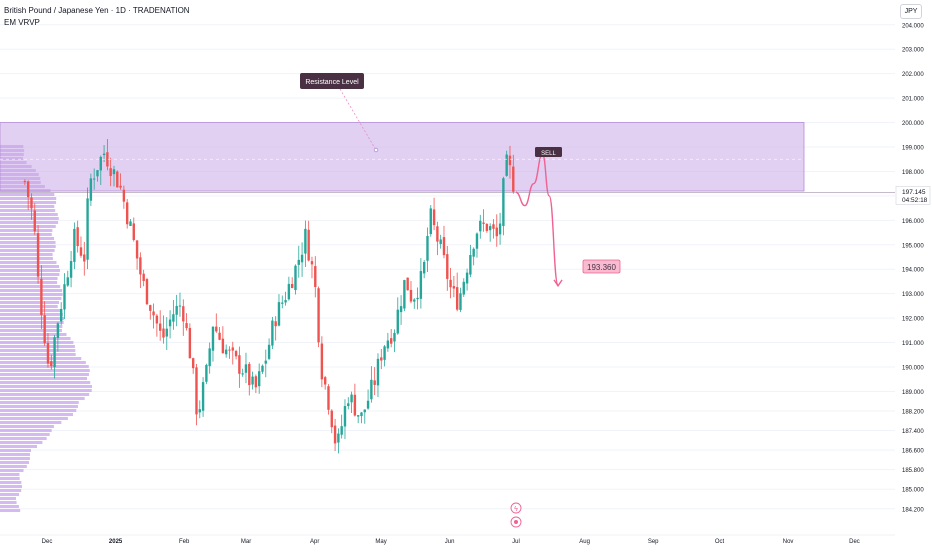  I want to click on price-tick-label: 204.000, so click(913, 26).